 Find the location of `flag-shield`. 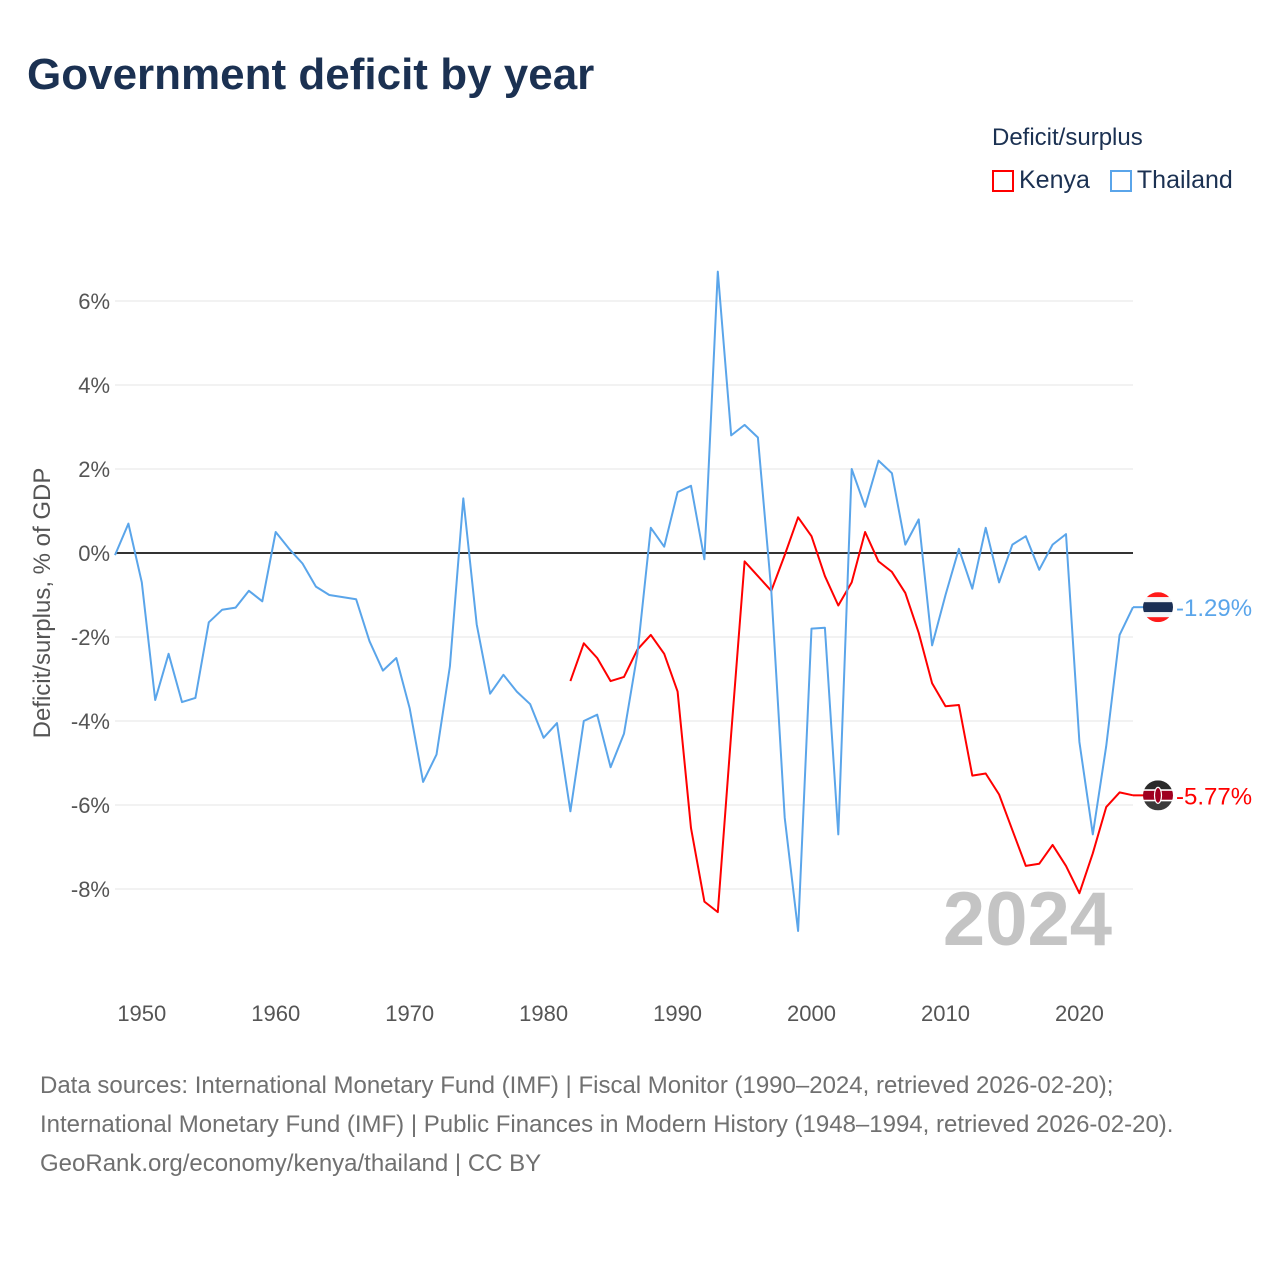

flag-shield is located at coordinates (1158, 795).